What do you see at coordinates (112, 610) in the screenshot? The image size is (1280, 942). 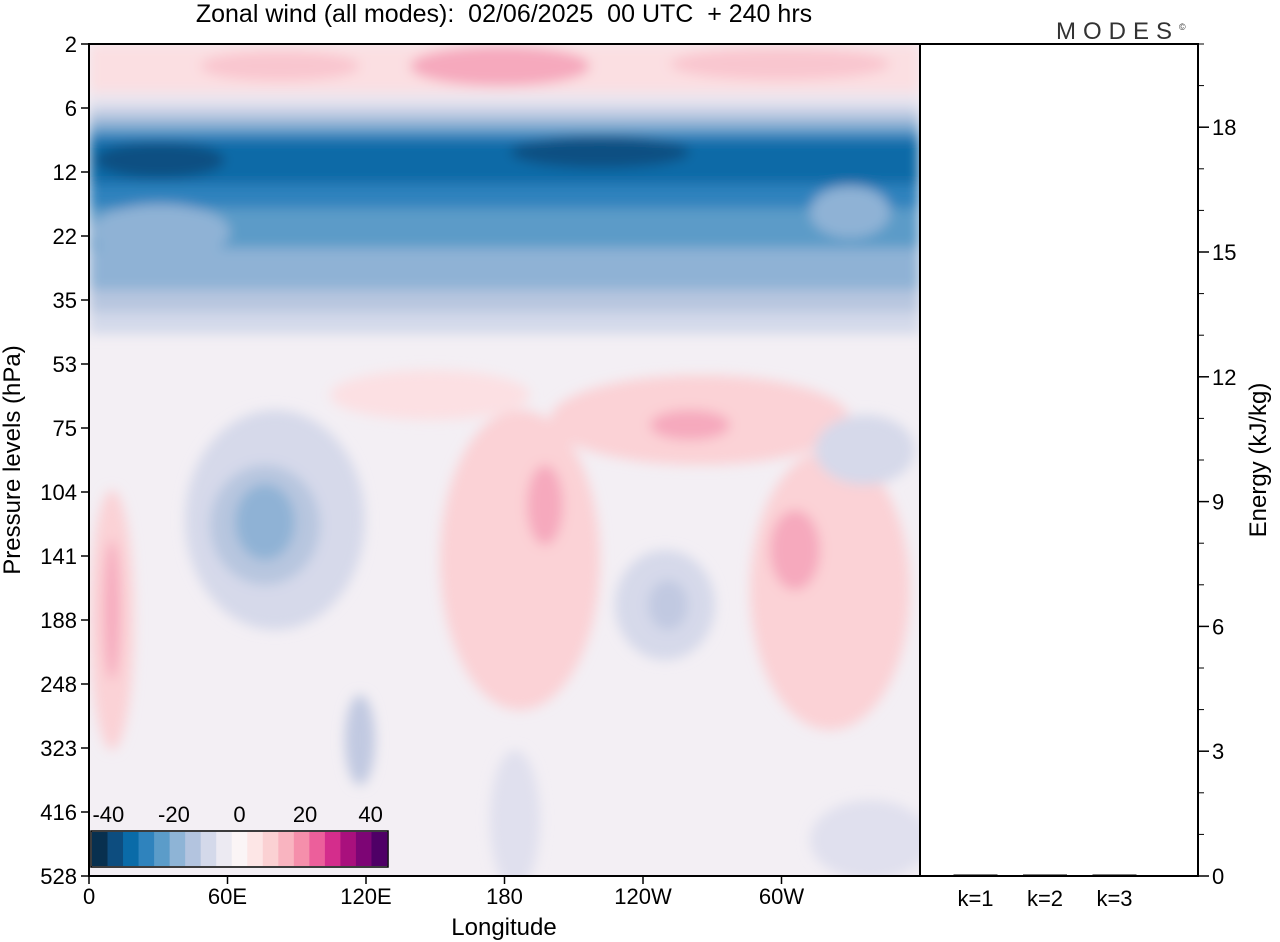 I see `westerly-strip-core` at bounding box center [112, 610].